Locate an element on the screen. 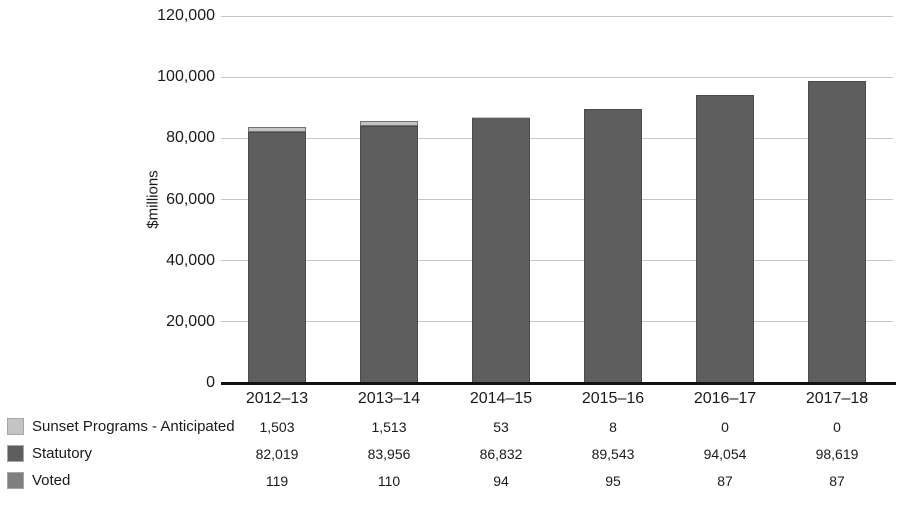 Image resolution: width=900 pixels, height=508 pixels. table-value: 94 is located at coordinates (501, 481).